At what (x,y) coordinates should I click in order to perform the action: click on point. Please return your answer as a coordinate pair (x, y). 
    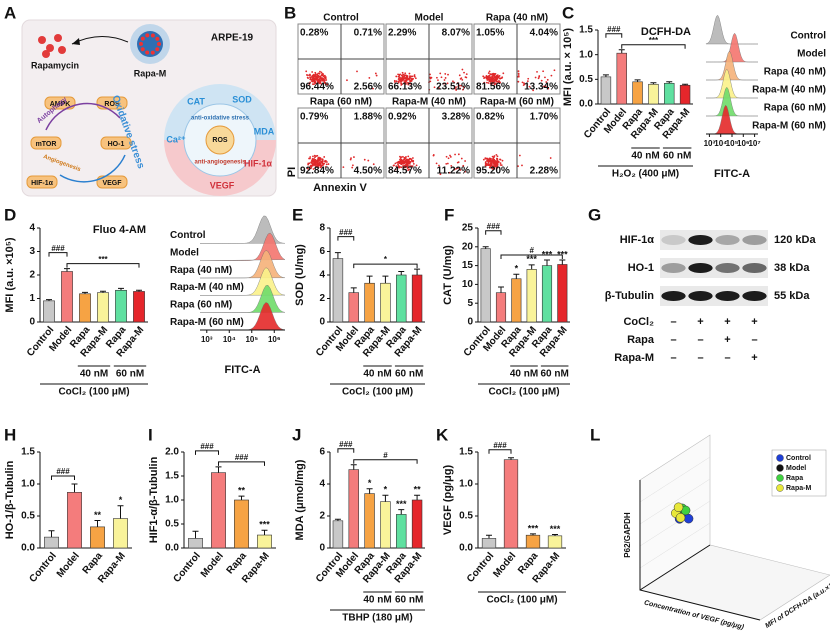
    Looking at the image, I should click on (688, 518).